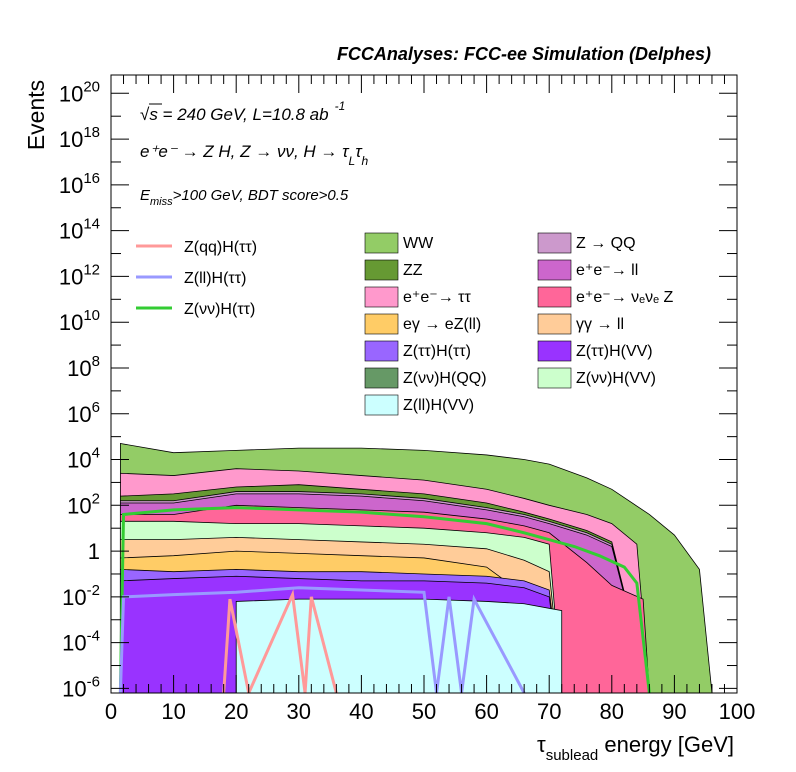  Describe the element at coordinates (606, 243) in the screenshot. I see `legend-label: Z → QQ` at that location.